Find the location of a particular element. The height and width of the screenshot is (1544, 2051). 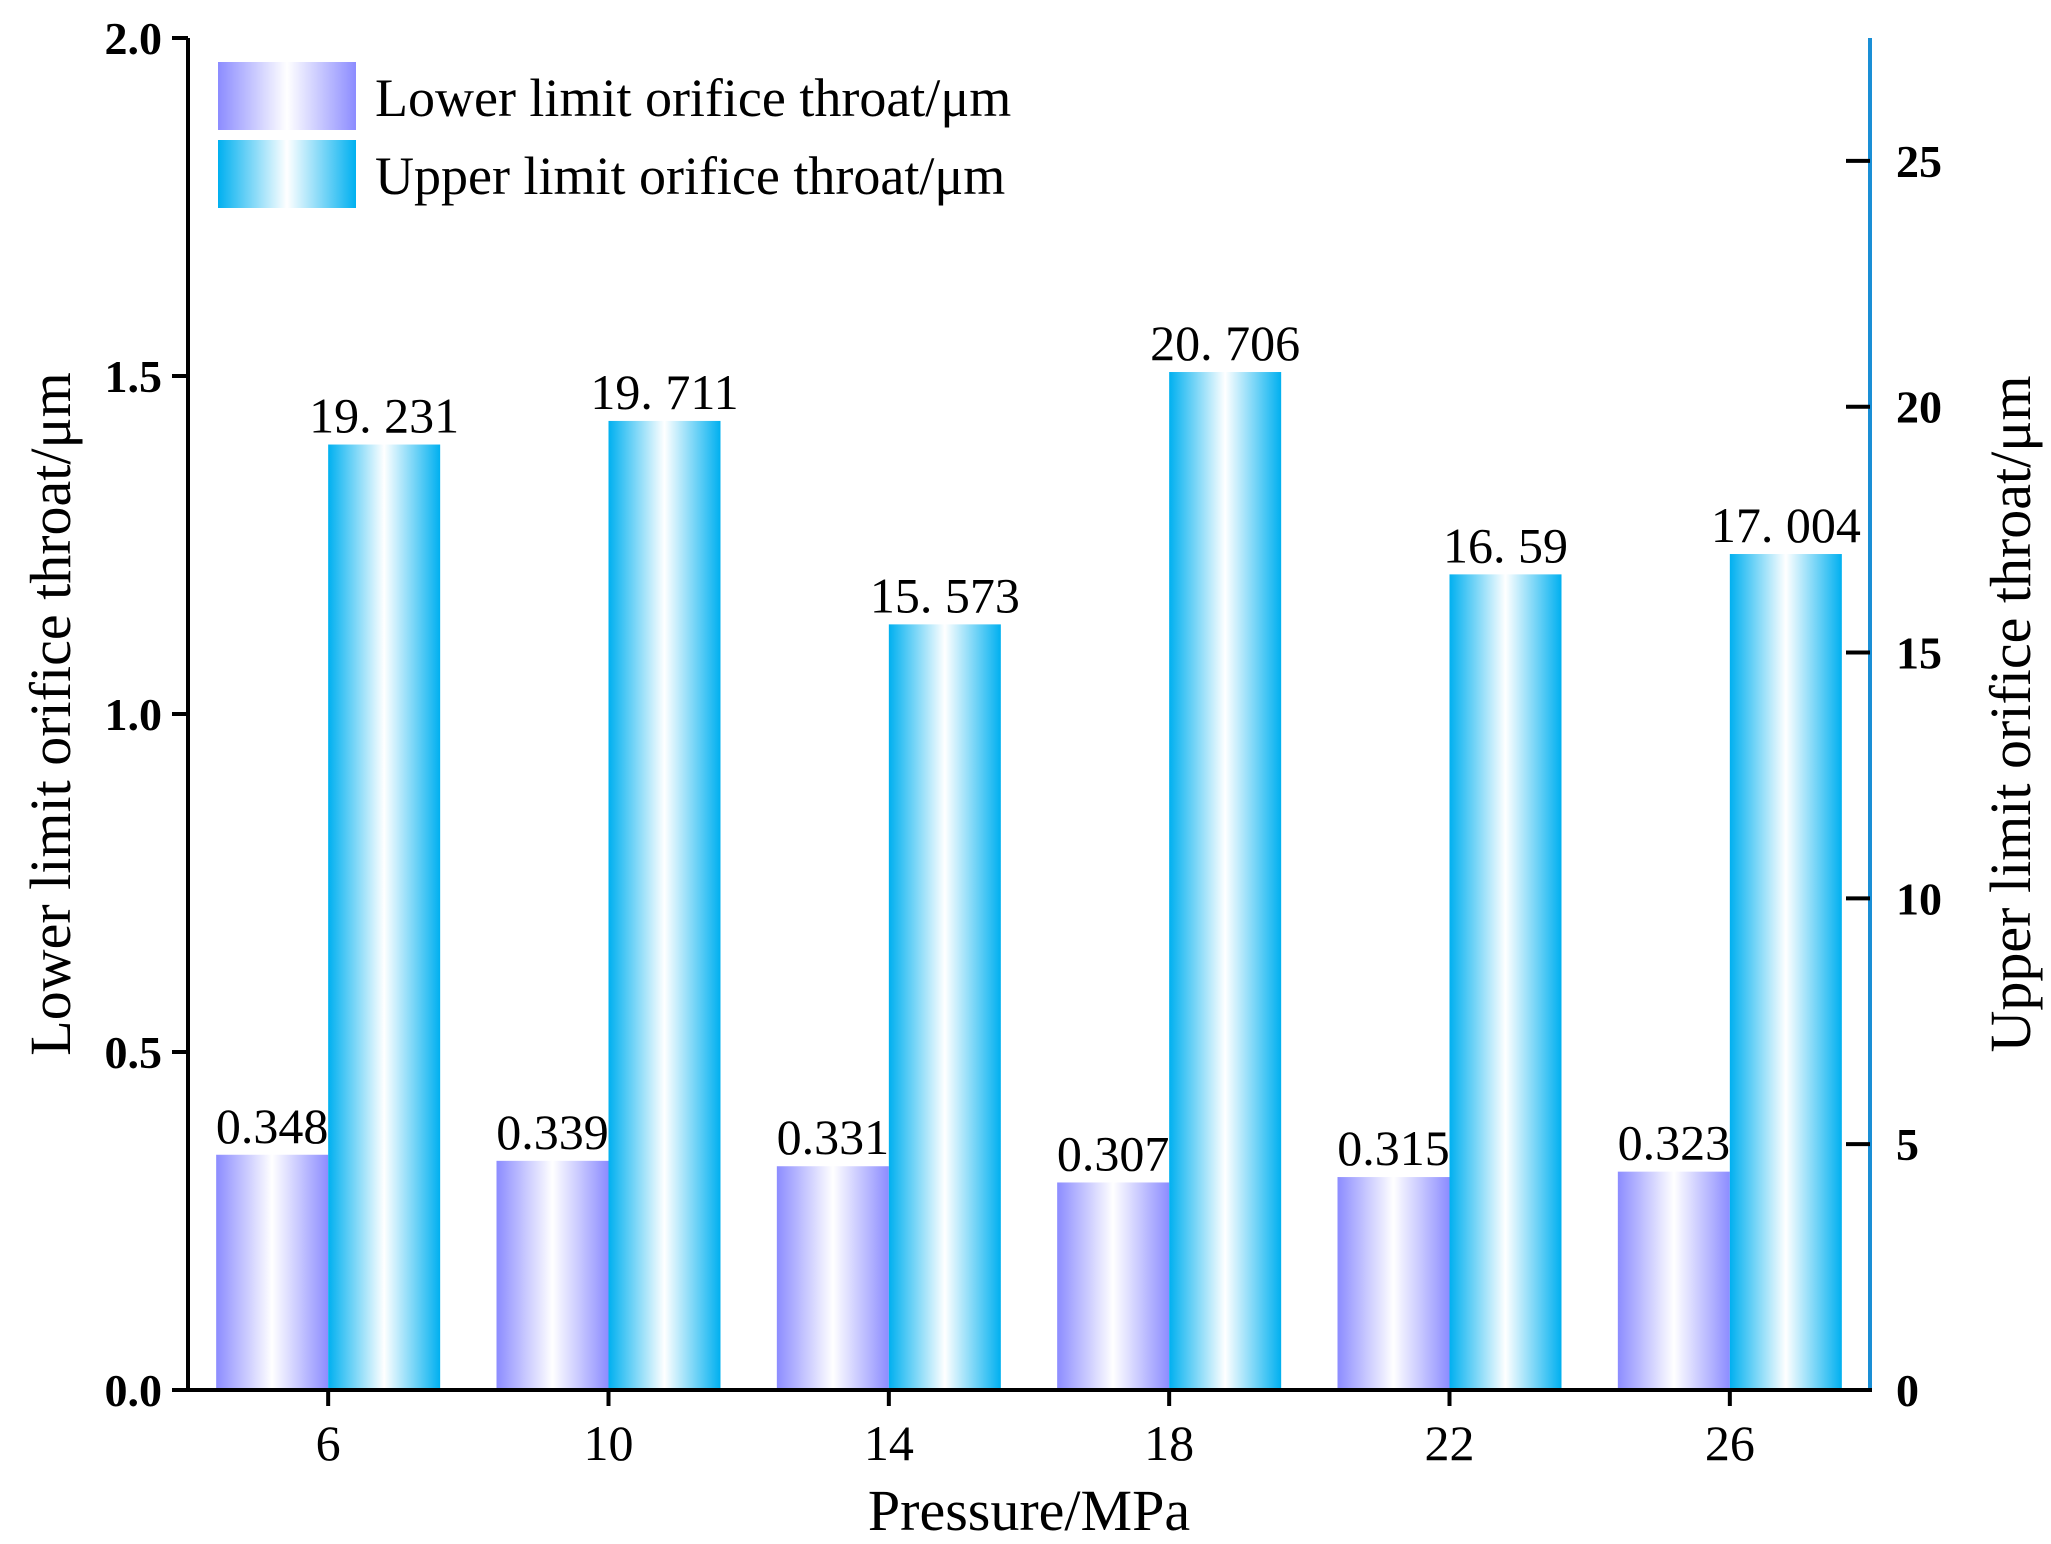

right-tick-label-0: 0 is located at coordinates (1907, 1390).